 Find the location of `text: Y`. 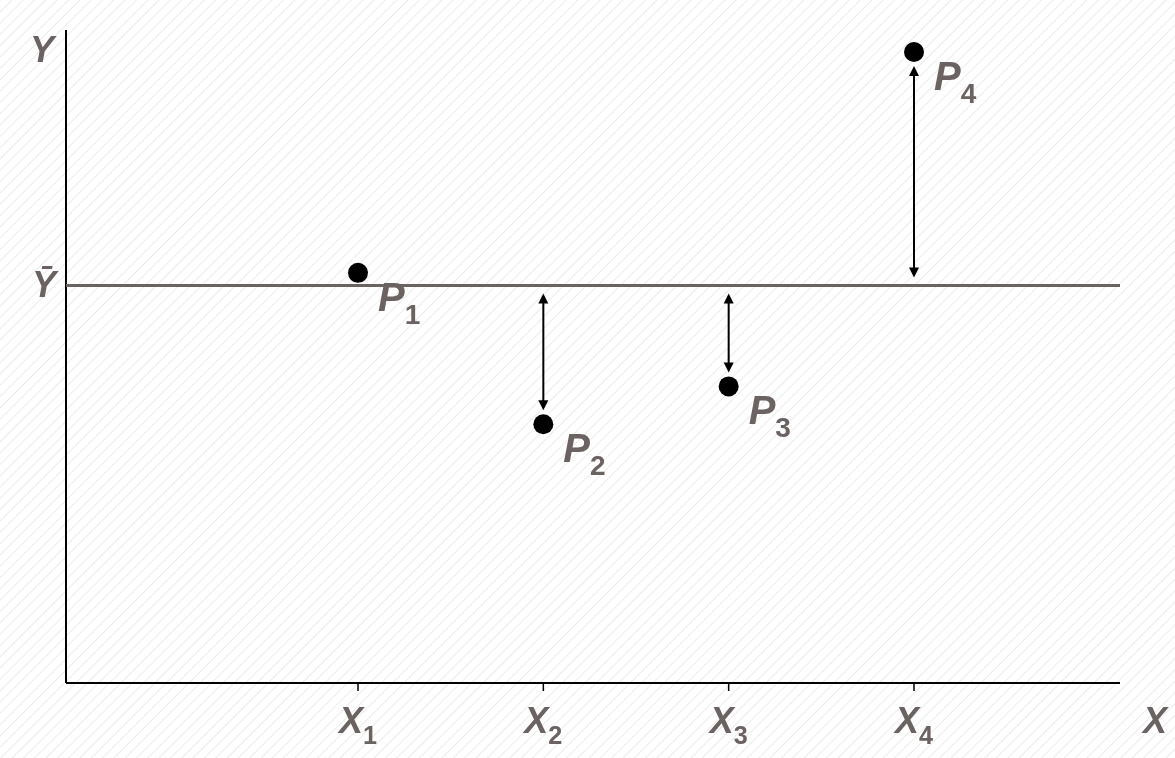

text: Y is located at coordinates (43, 49).